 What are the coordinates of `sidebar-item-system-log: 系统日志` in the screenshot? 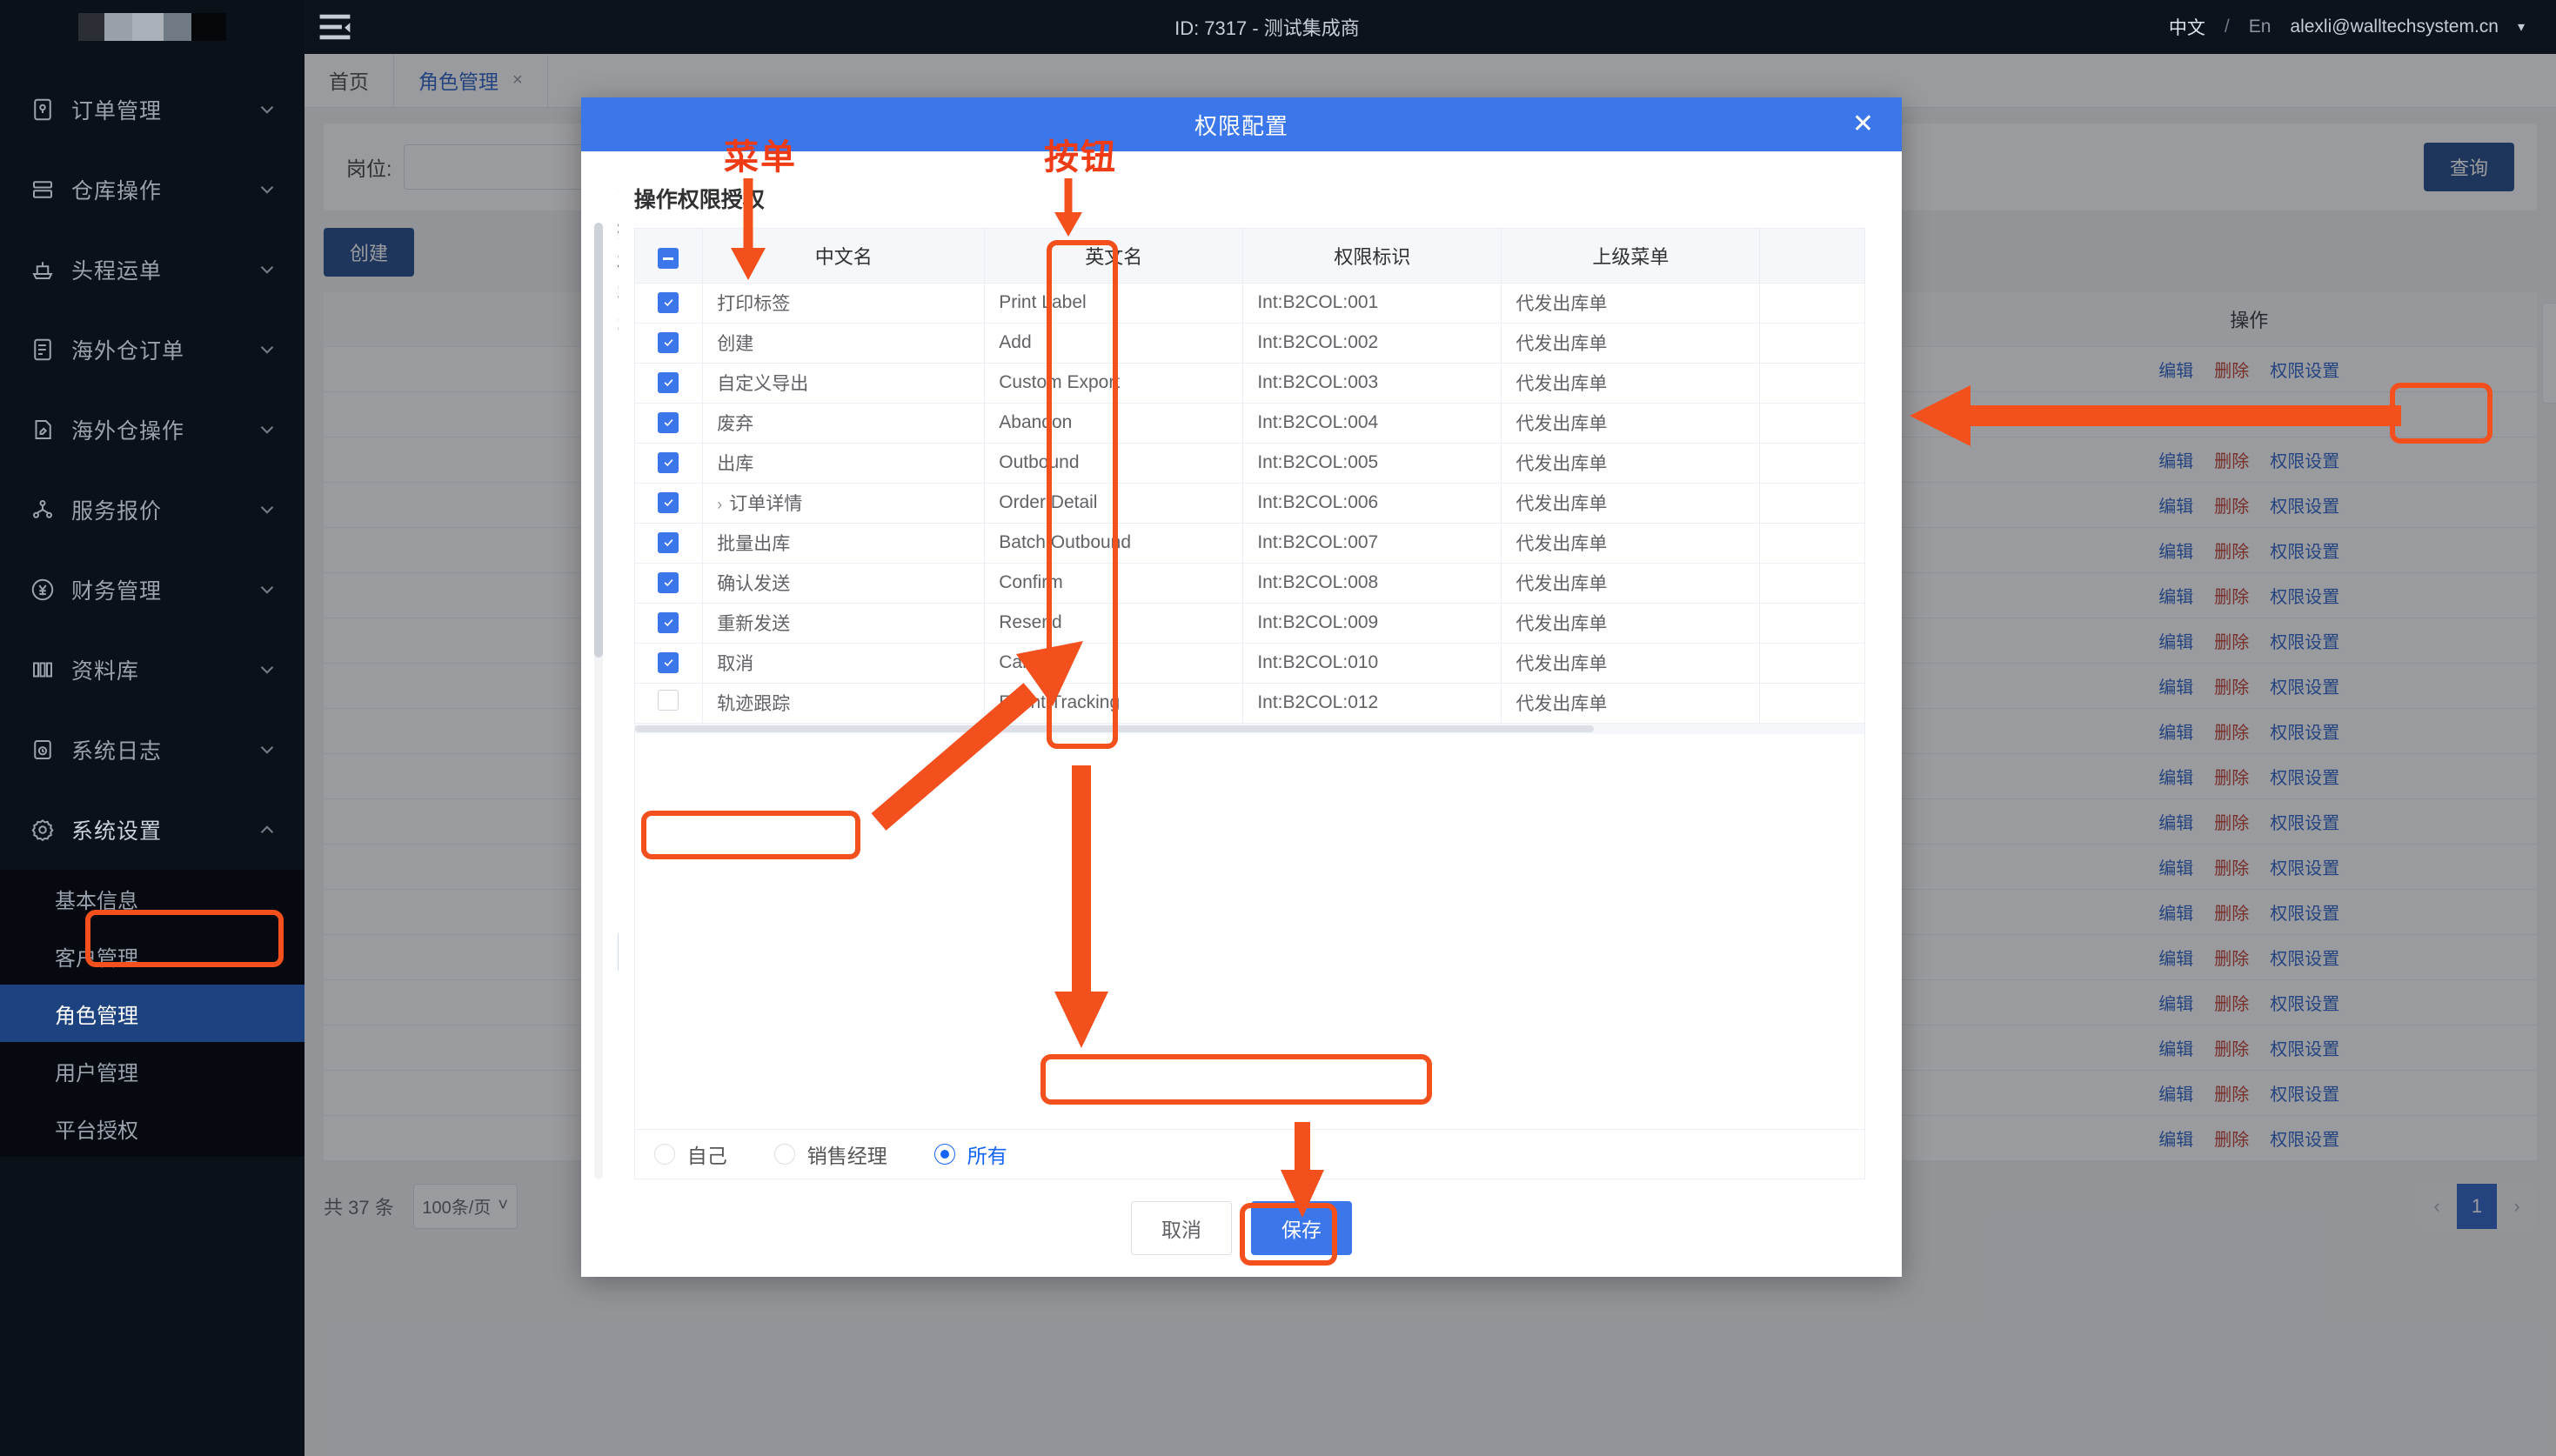 It's located at (152, 750).